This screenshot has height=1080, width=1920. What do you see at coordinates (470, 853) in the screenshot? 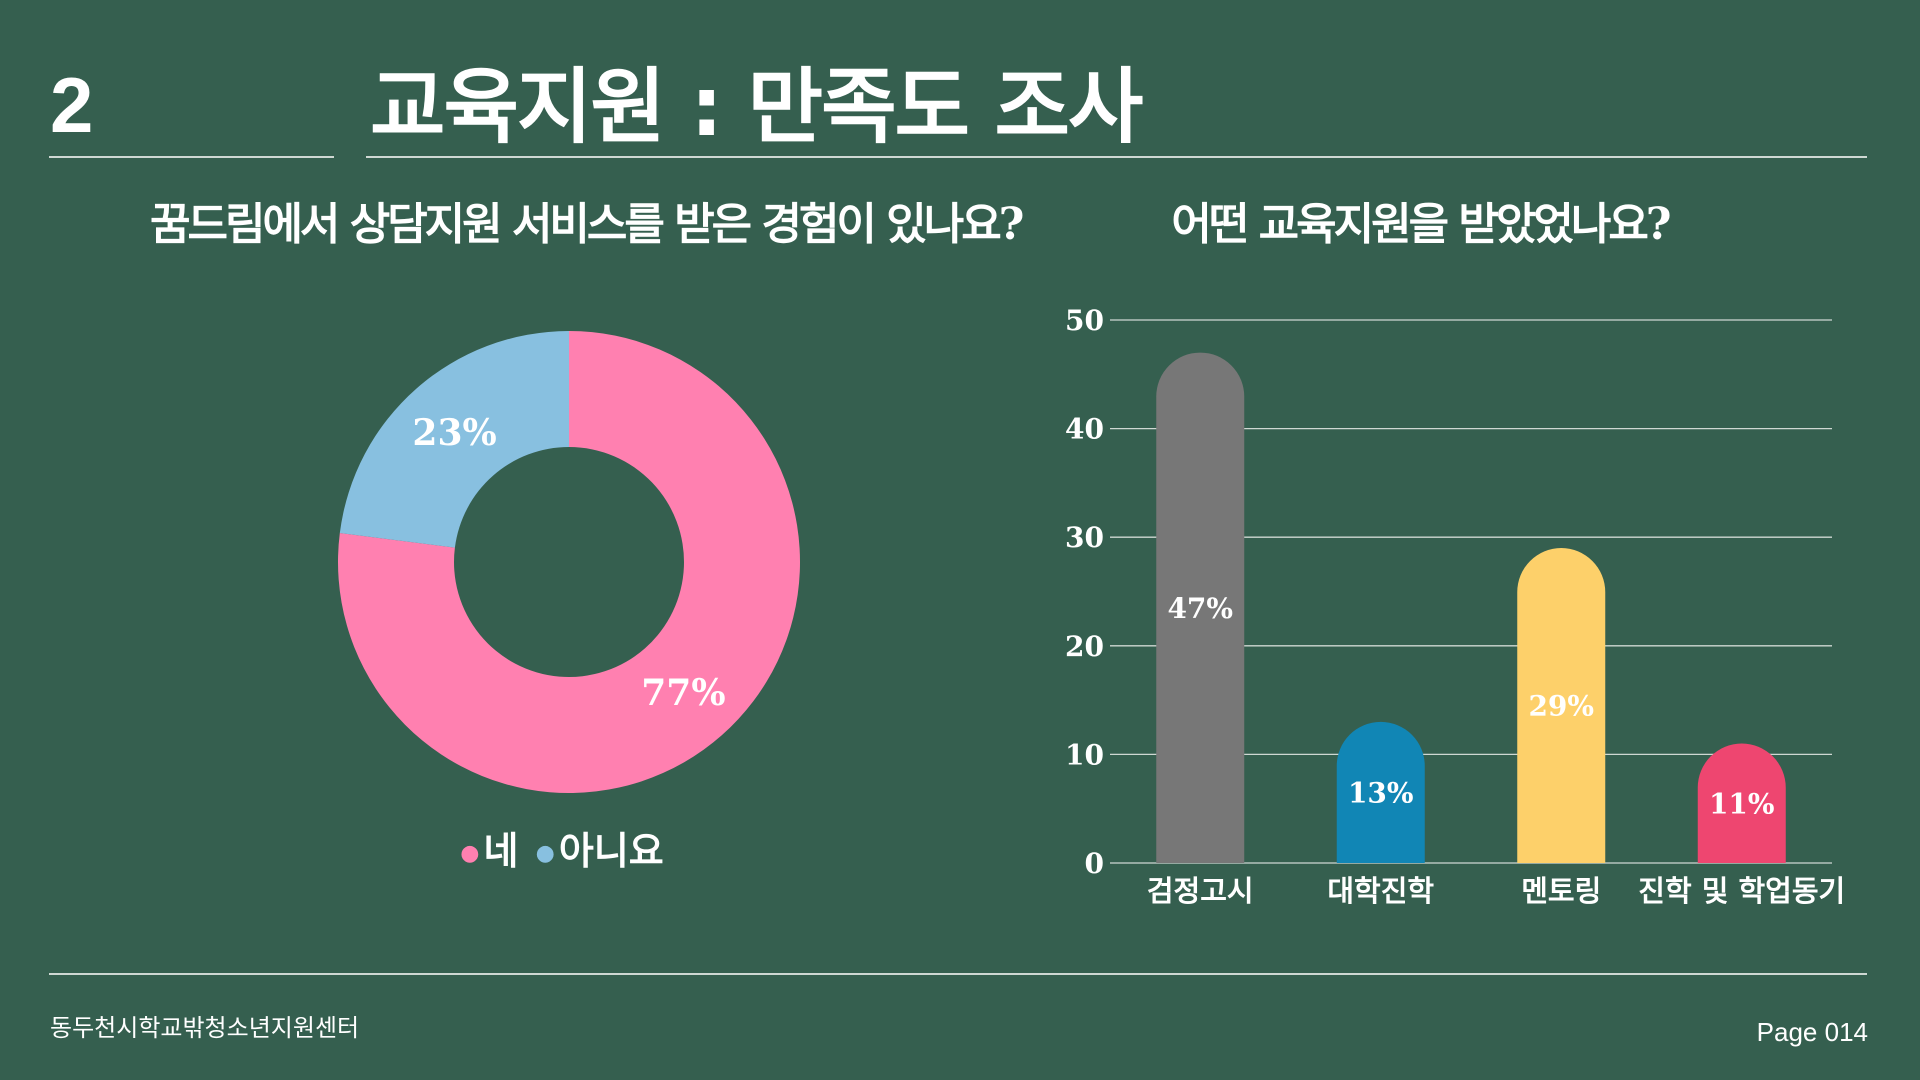
I see `legend-yes-marker: ●` at bounding box center [470, 853].